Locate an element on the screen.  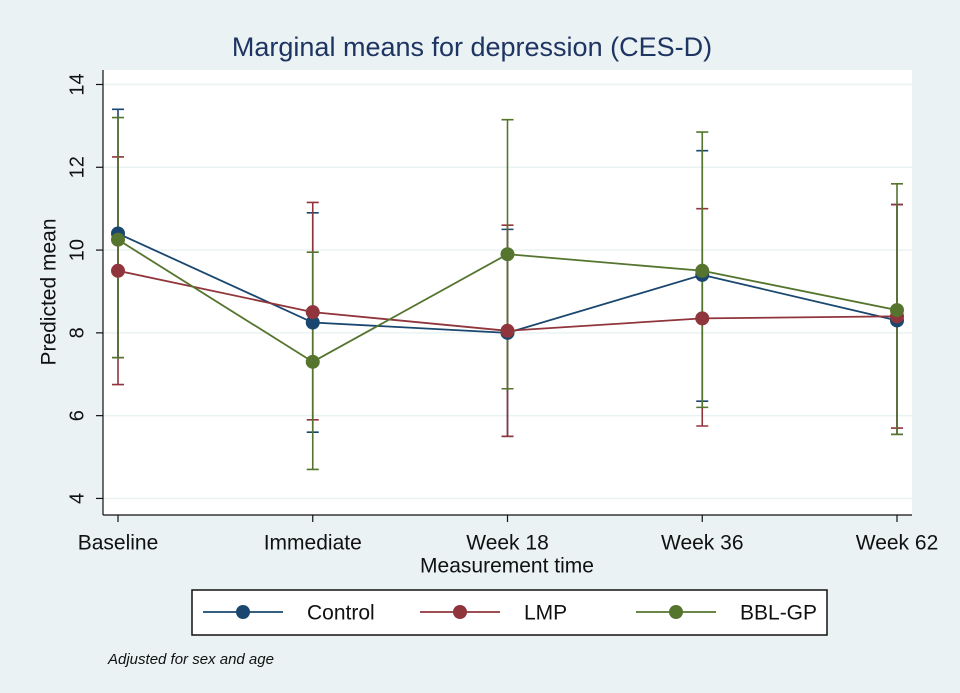
y-tick-label: 4 is located at coordinates (77, 498).